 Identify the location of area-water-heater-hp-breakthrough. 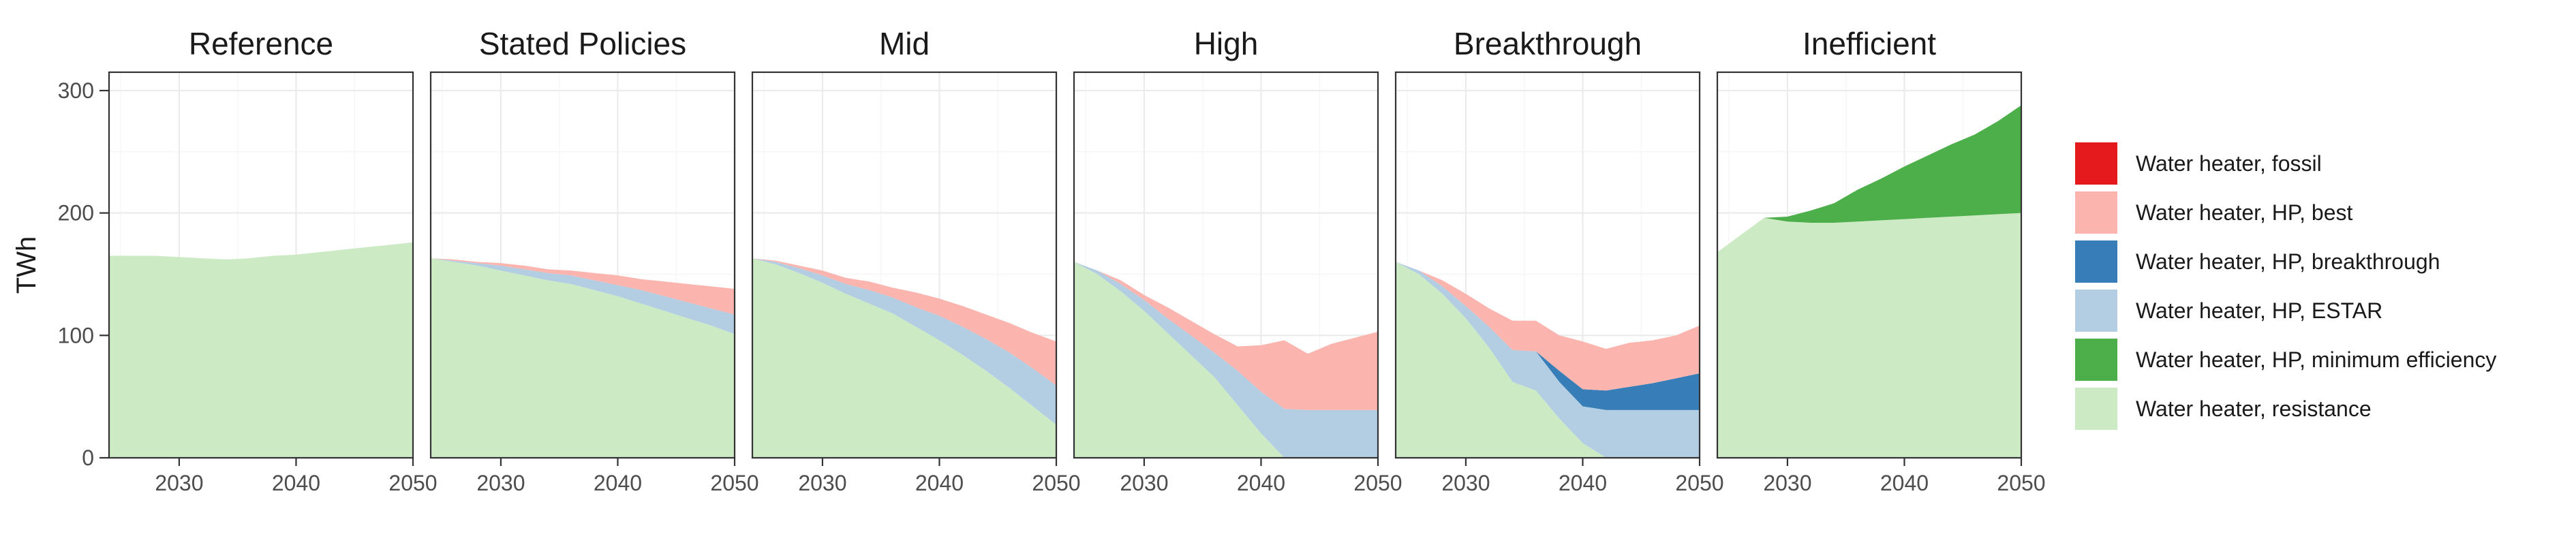
(1548, 336).